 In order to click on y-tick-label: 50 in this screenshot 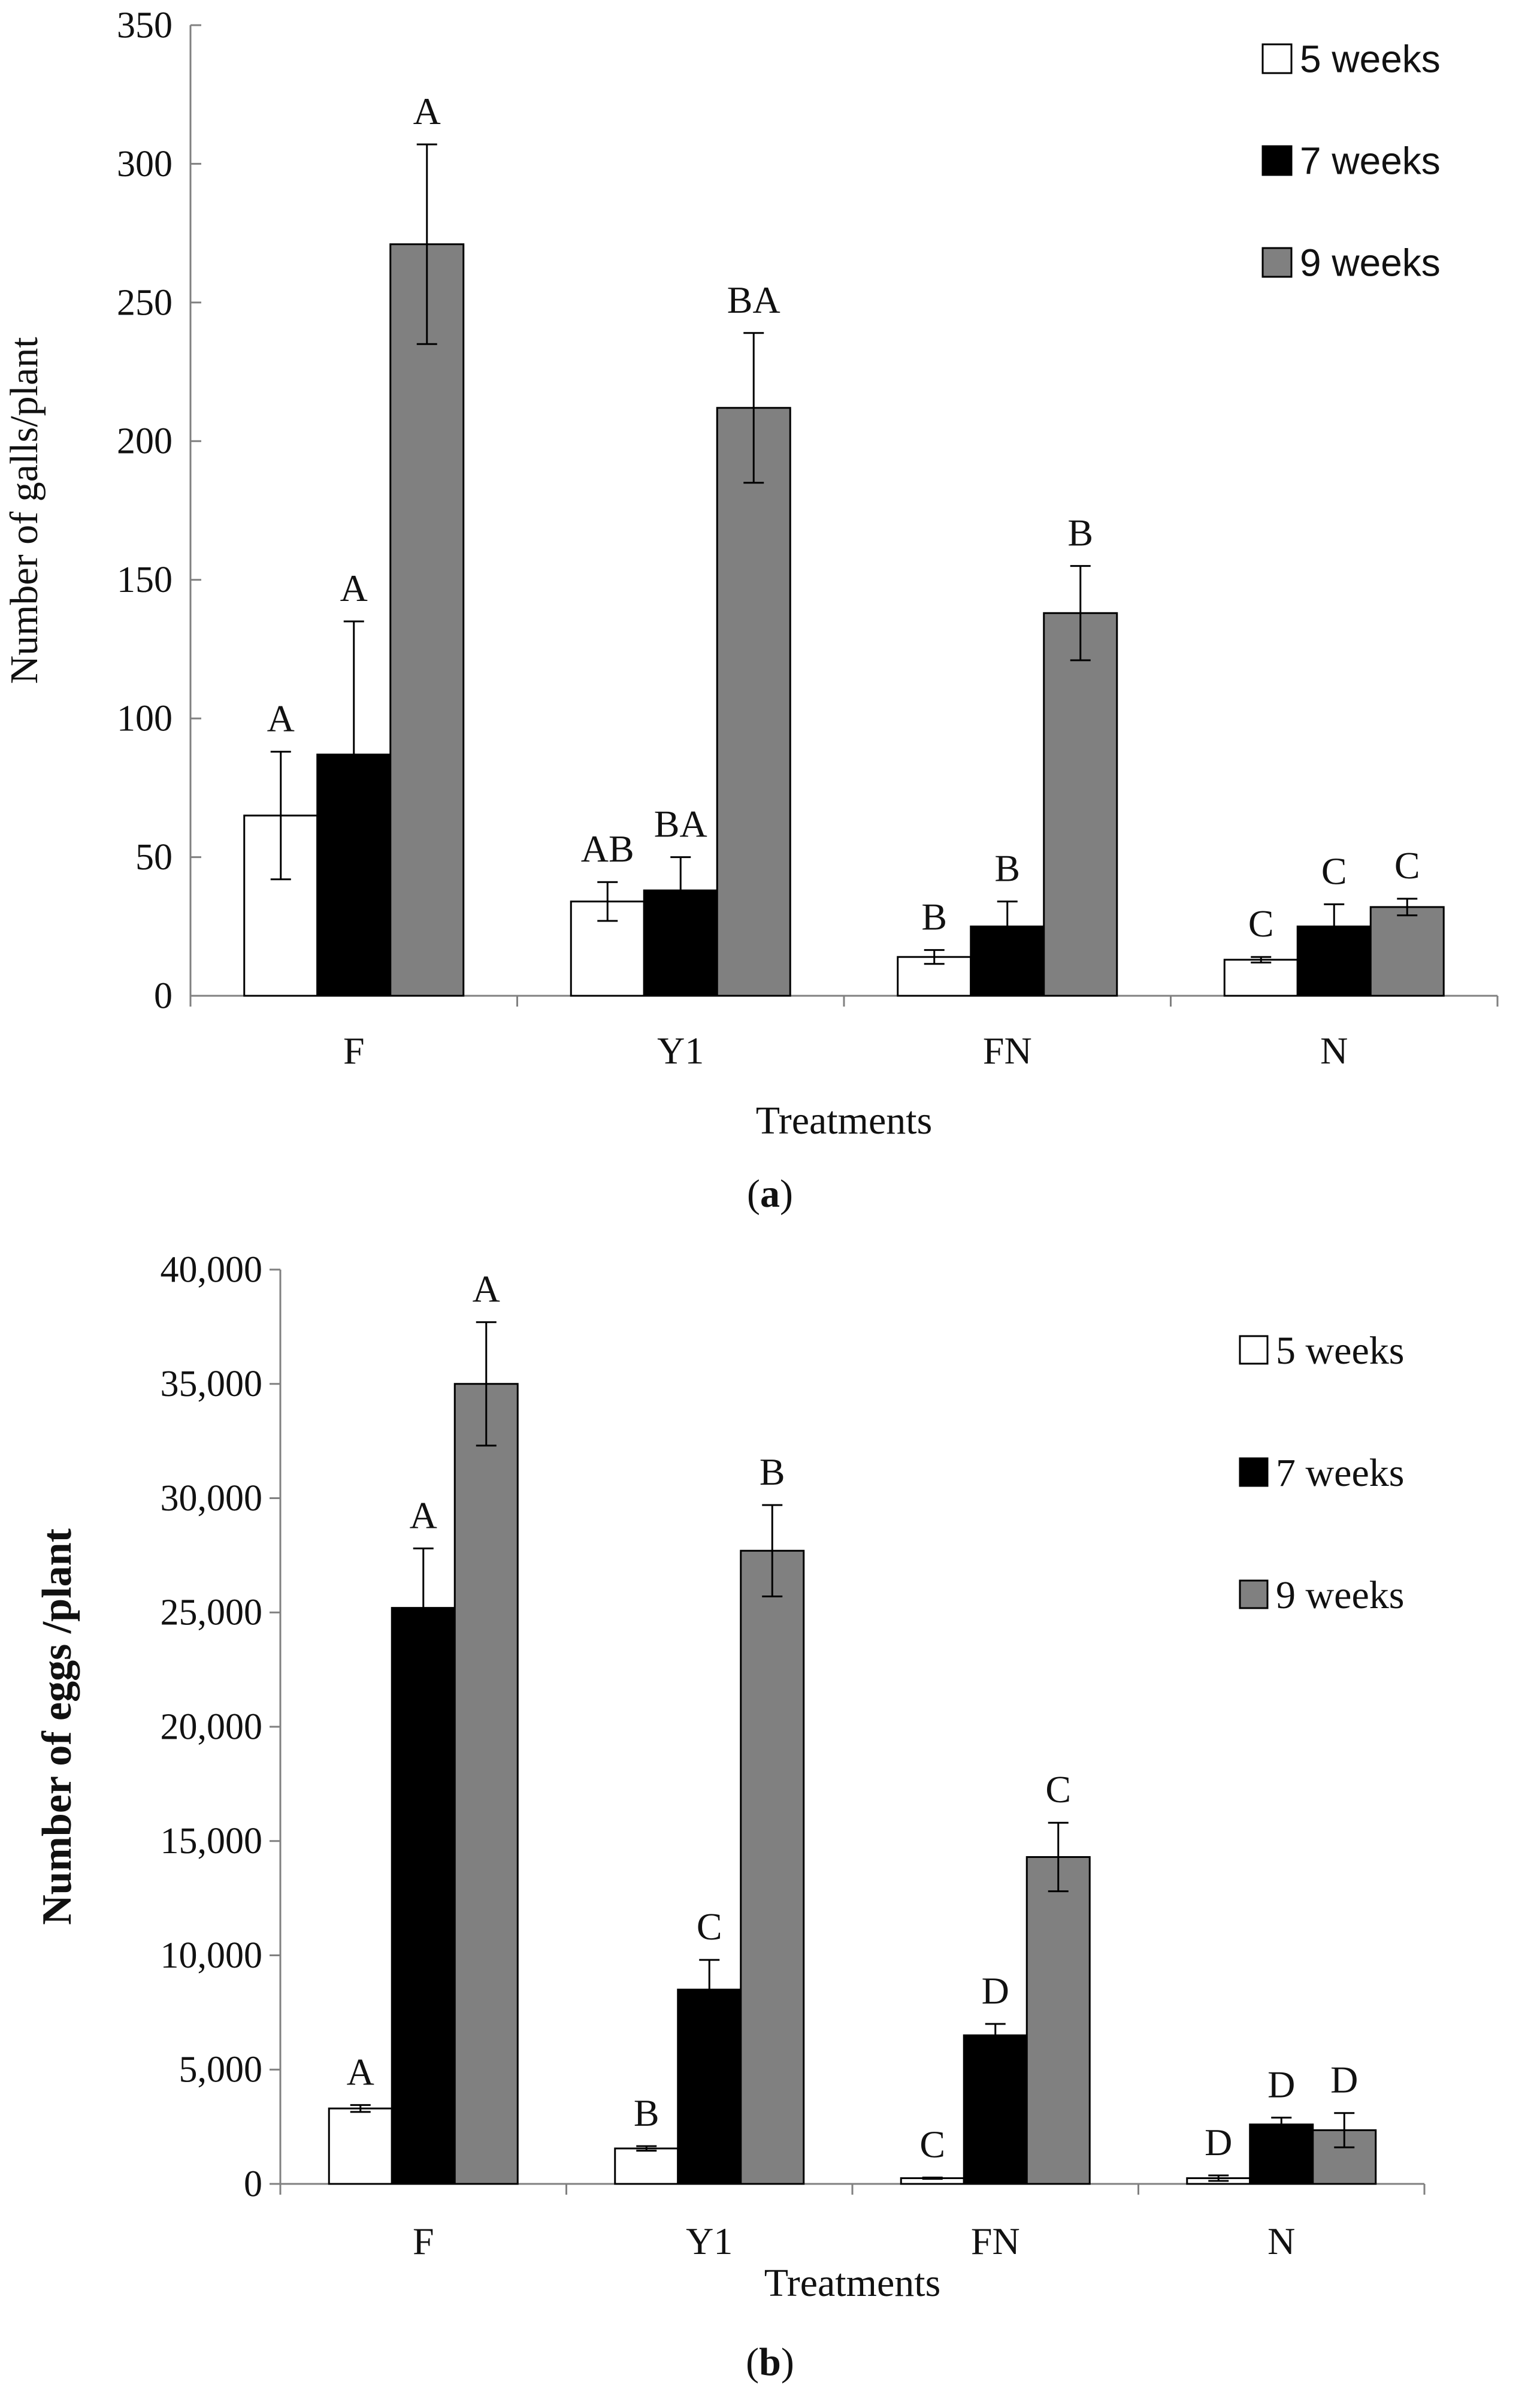, I will do `click(154, 857)`.